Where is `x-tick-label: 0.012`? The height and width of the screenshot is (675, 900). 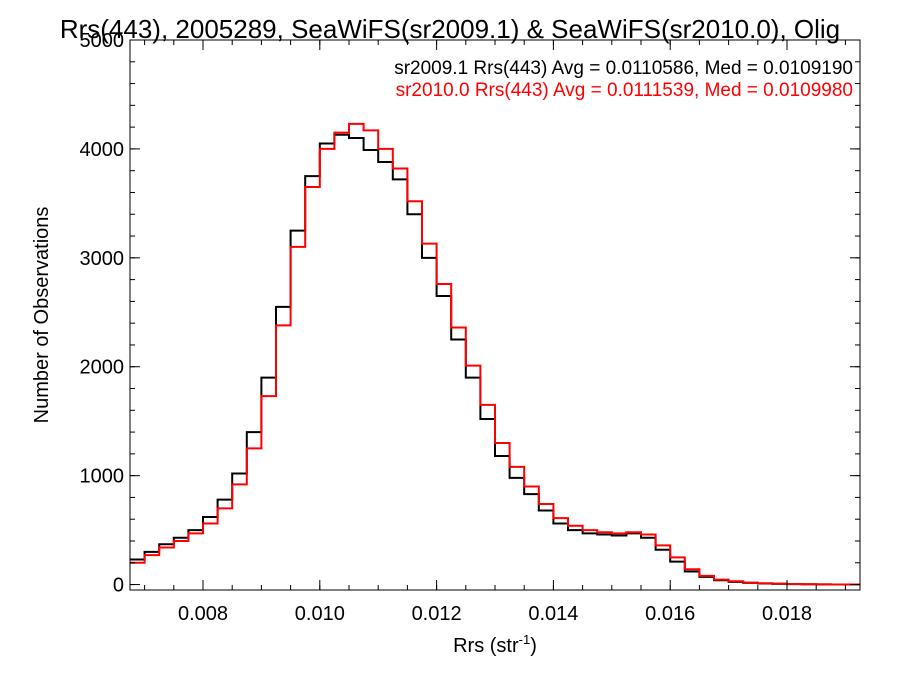
x-tick-label: 0.012 is located at coordinates (437, 614).